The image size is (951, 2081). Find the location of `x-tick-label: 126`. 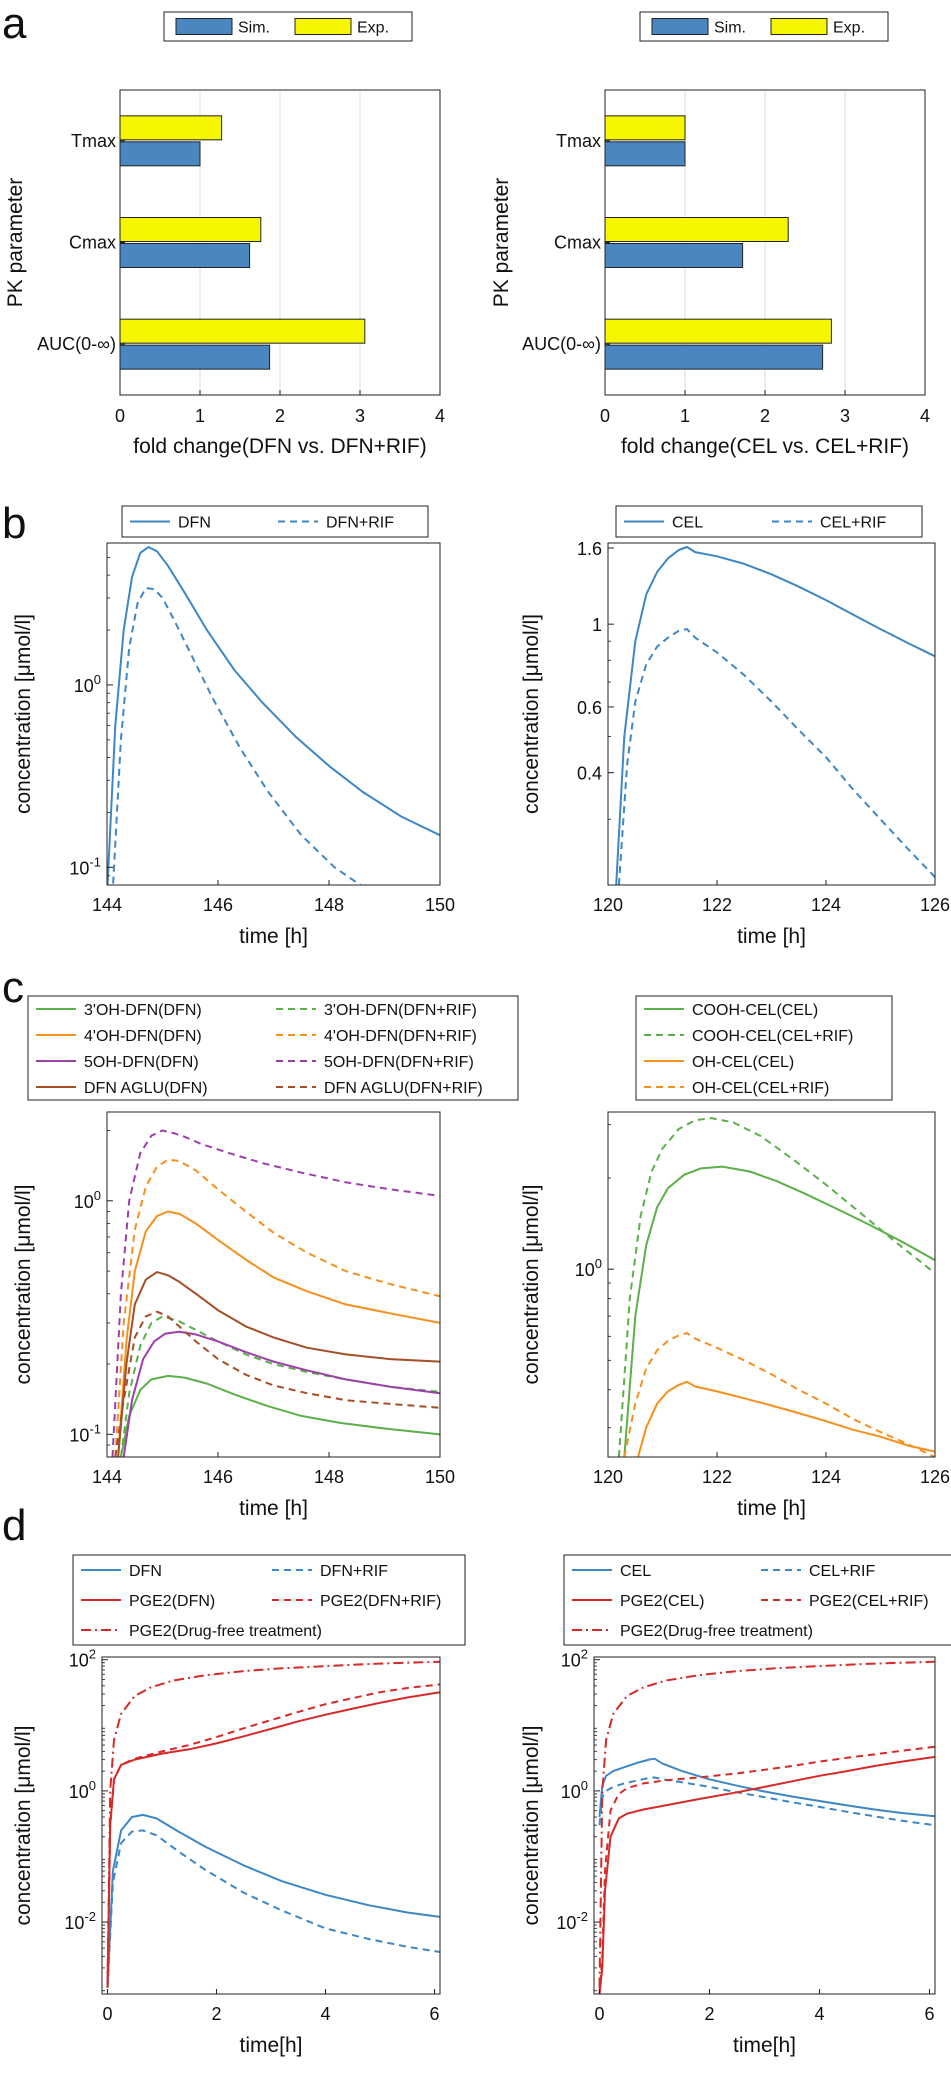

x-tick-label: 126 is located at coordinates (935, 905).